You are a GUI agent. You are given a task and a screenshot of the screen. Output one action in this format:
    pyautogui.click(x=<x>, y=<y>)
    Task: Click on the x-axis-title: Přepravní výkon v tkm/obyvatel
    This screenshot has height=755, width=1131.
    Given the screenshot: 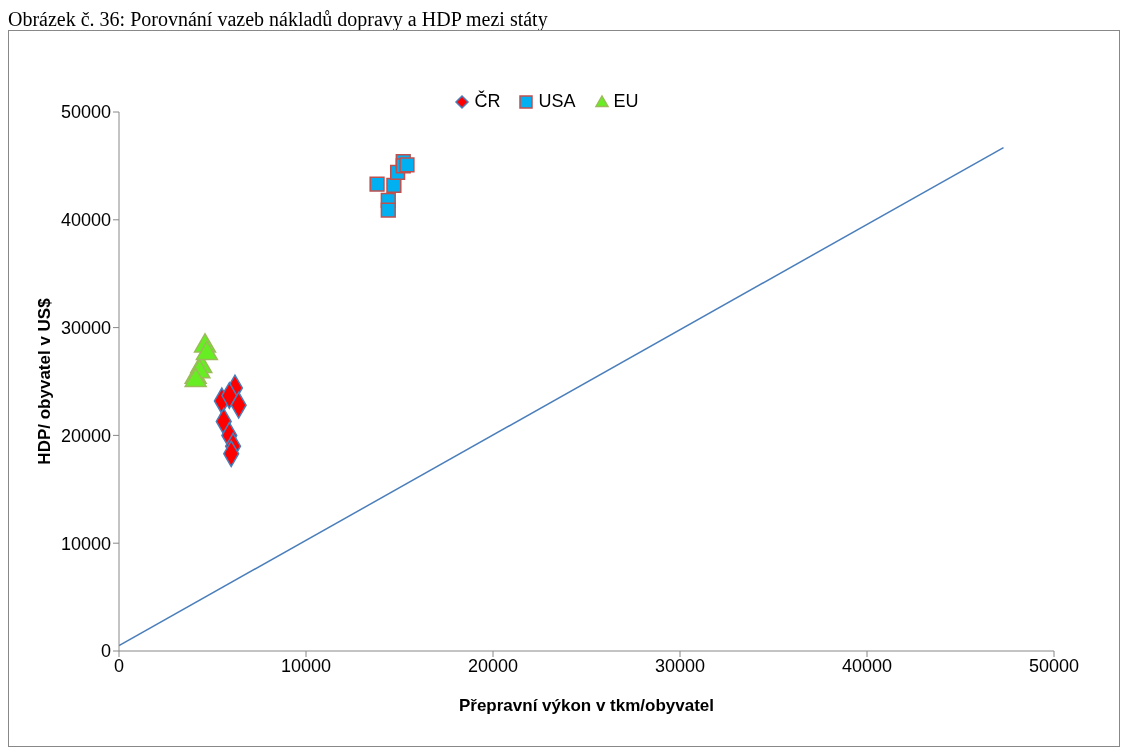 What is the action you would take?
    pyautogui.click(x=586, y=705)
    